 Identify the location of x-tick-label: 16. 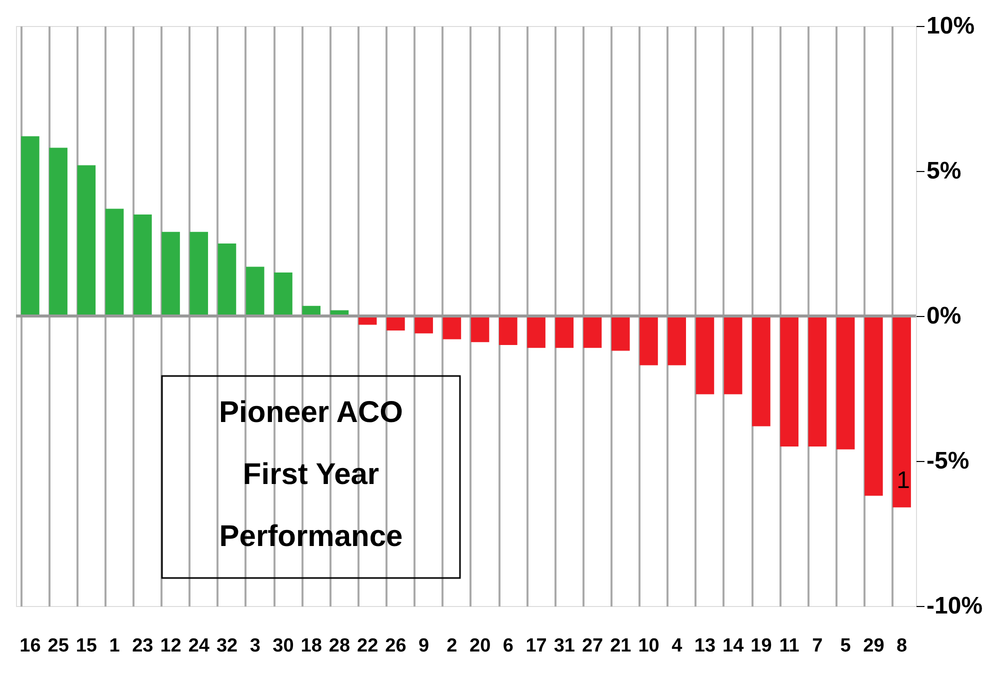
(30, 646).